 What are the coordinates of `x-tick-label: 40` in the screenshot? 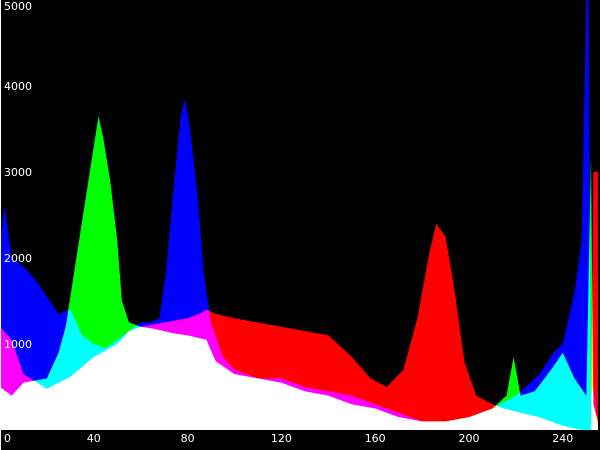 It's located at (94, 438).